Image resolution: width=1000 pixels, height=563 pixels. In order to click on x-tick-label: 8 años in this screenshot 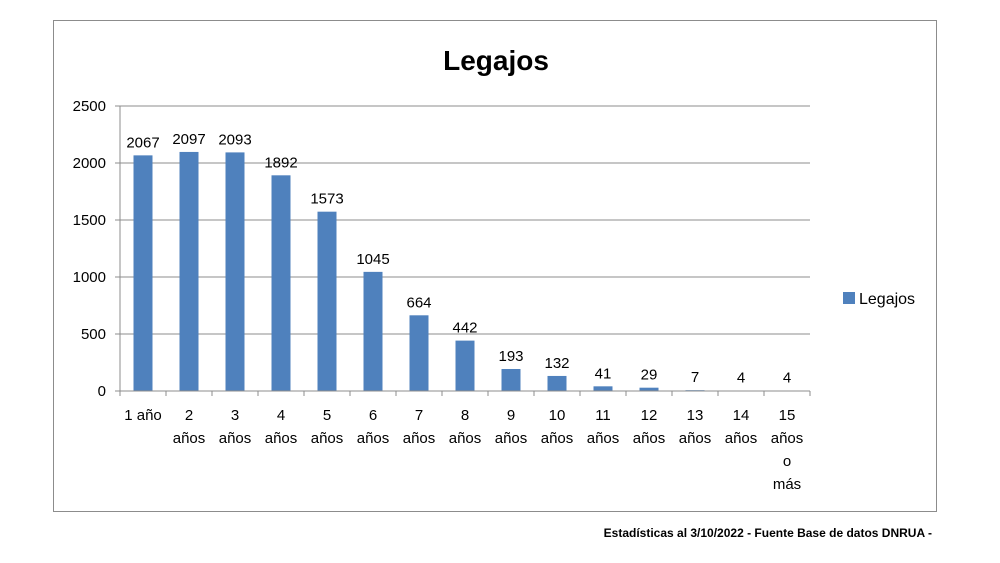, I will do `click(465, 427)`.